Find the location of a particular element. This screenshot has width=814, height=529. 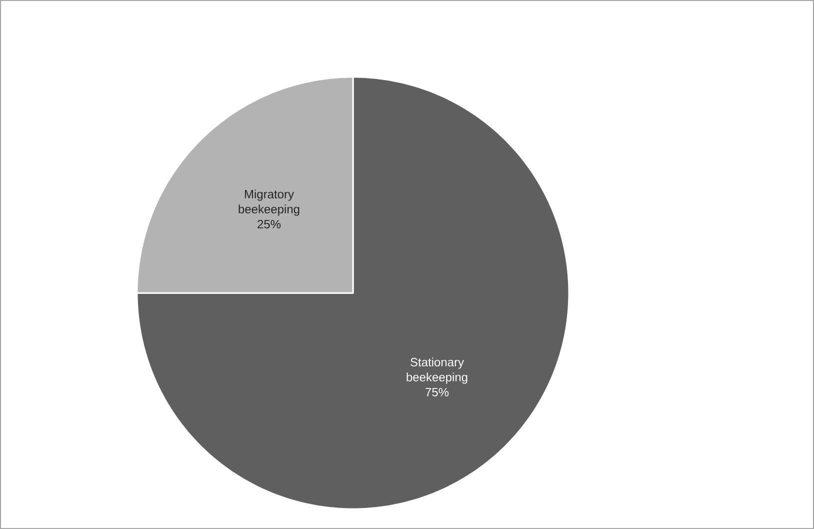

slice-label: Migratory beekeeping is located at coordinates (269, 203).